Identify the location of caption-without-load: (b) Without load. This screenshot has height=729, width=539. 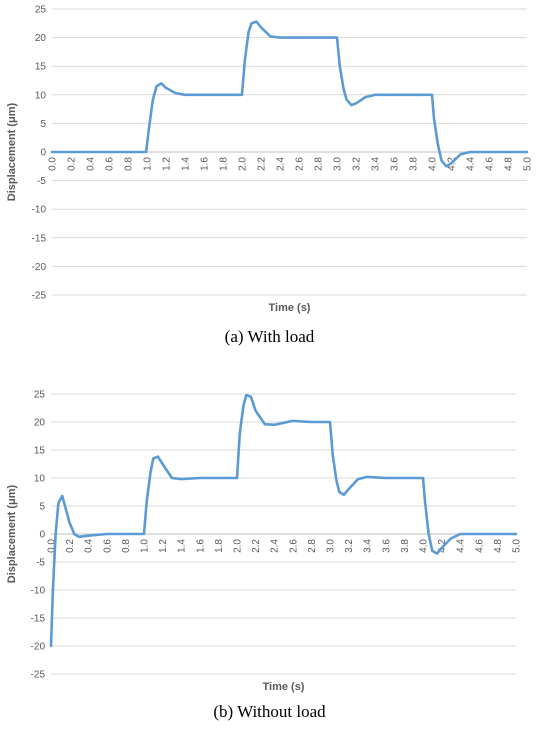
(269, 711).